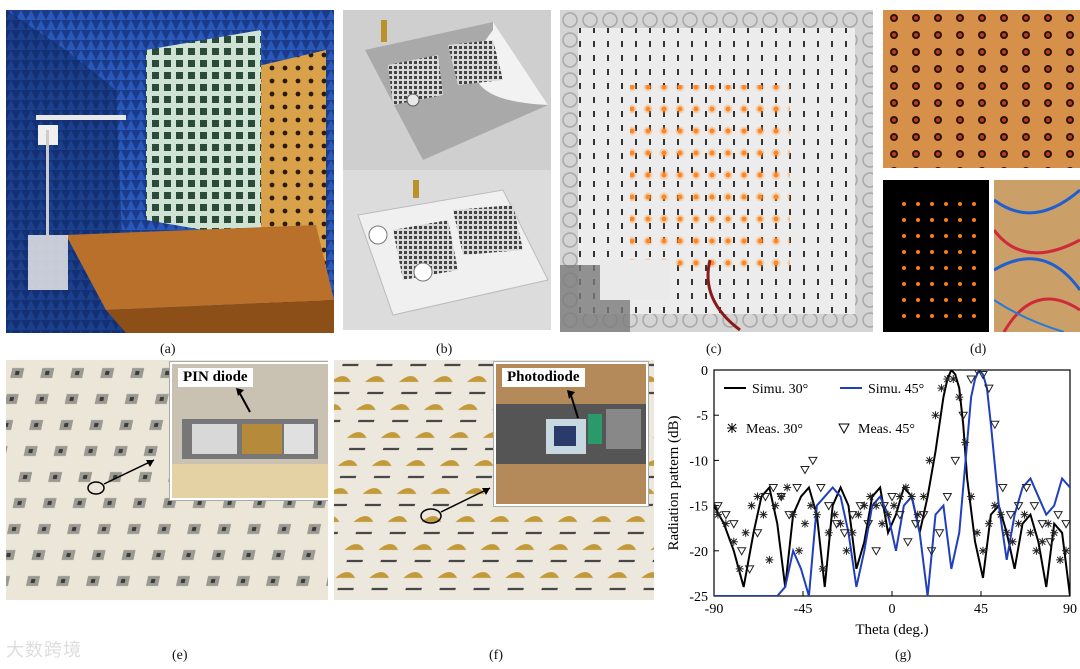 The height and width of the screenshot is (669, 1080). What do you see at coordinates (780, 389) in the screenshot?
I see `legend-label: Simu. 30°` at bounding box center [780, 389].